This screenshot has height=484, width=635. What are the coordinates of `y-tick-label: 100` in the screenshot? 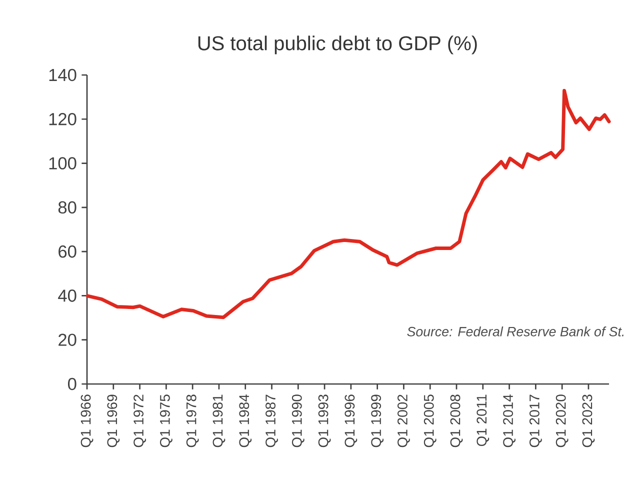 It's located at (62, 163).